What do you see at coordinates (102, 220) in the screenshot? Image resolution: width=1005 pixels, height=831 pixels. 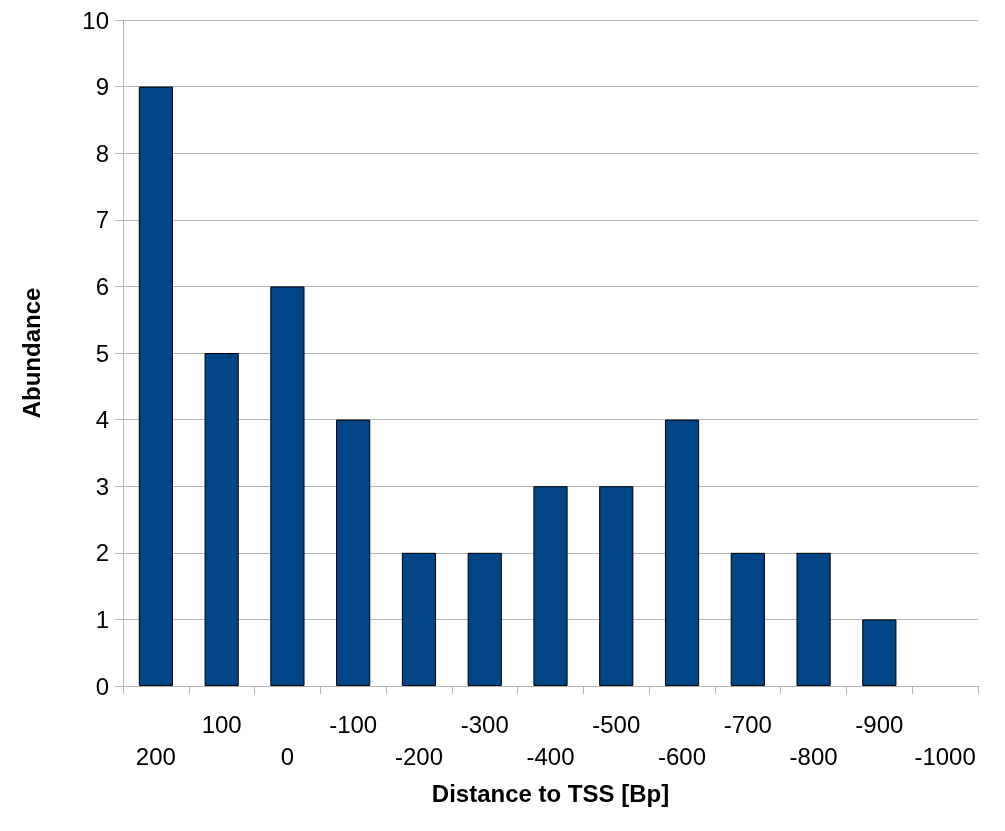 I see `y-tick-label: 7` at bounding box center [102, 220].